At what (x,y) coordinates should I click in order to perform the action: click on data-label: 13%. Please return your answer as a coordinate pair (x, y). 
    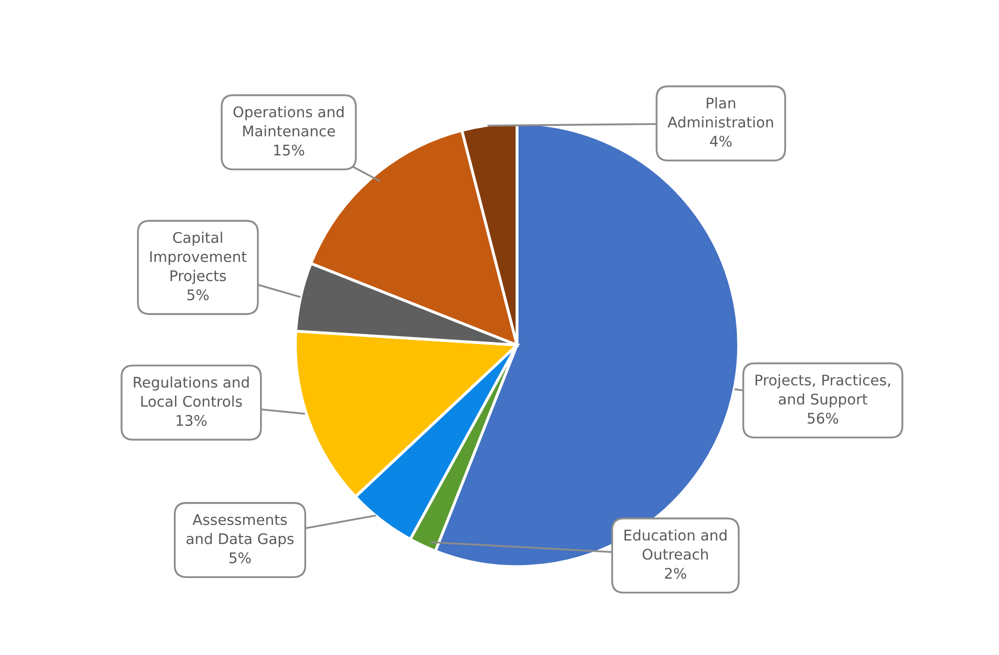
    Looking at the image, I should click on (191, 420).